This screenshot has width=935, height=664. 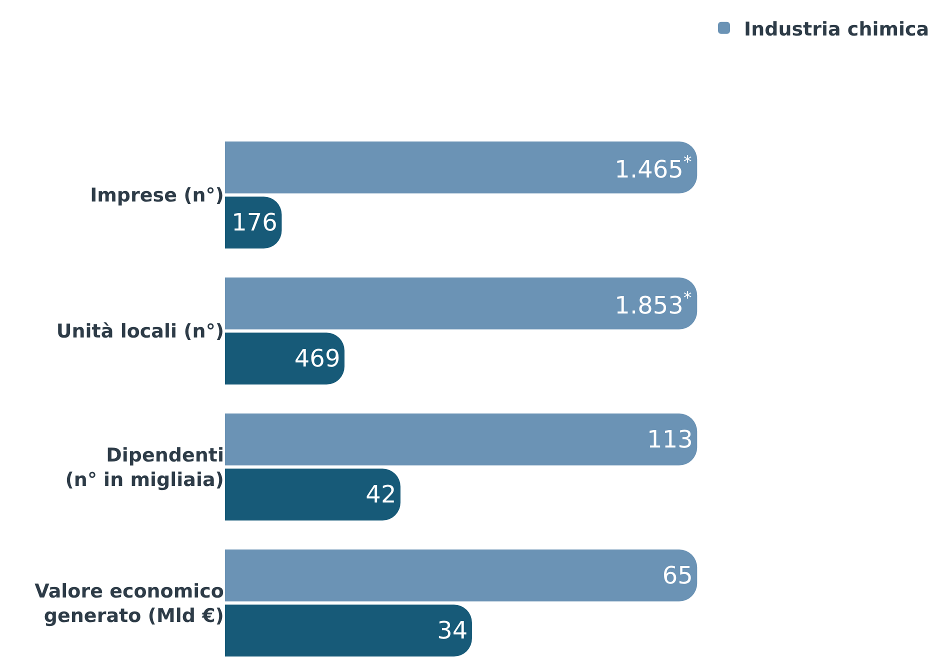 I want to click on data-label: 113, so click(x=670, y=439).